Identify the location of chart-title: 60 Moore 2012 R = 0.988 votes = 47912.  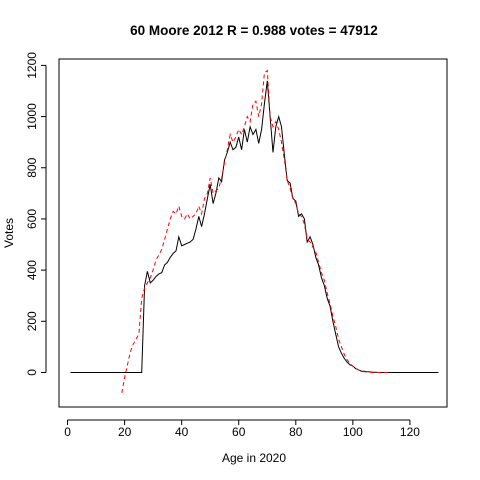
(254, 30).